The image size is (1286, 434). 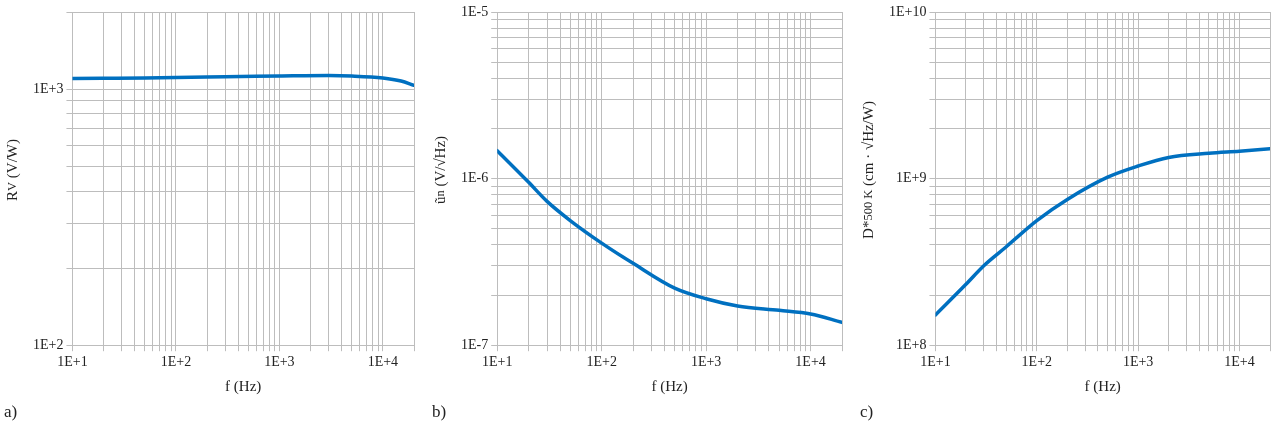 I want to click on text: a), so click(x=11, y=412).